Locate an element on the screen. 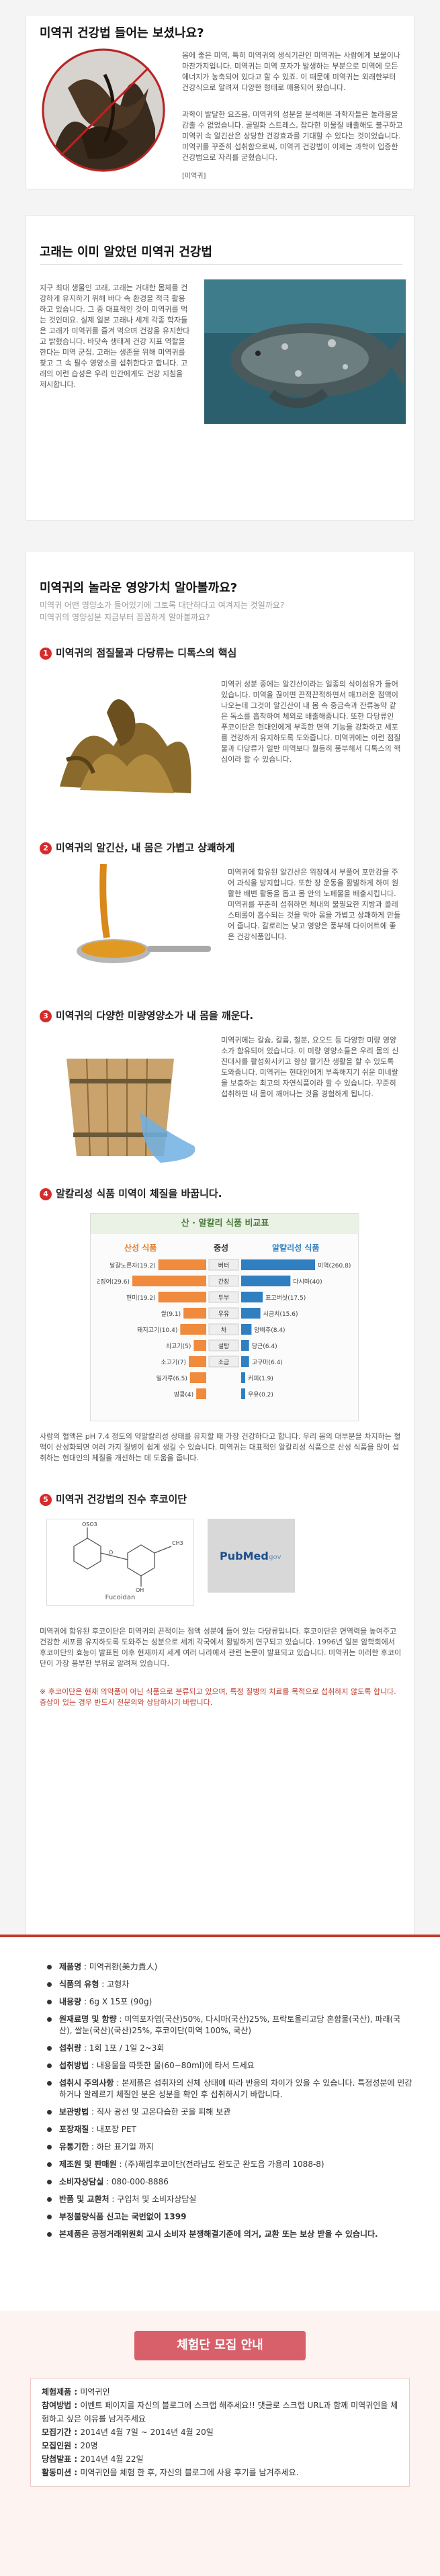 The width and height of the screenshot is (440, 2576). info-label: 제조원 및 판매원 is located at coordinates (88, 2164).